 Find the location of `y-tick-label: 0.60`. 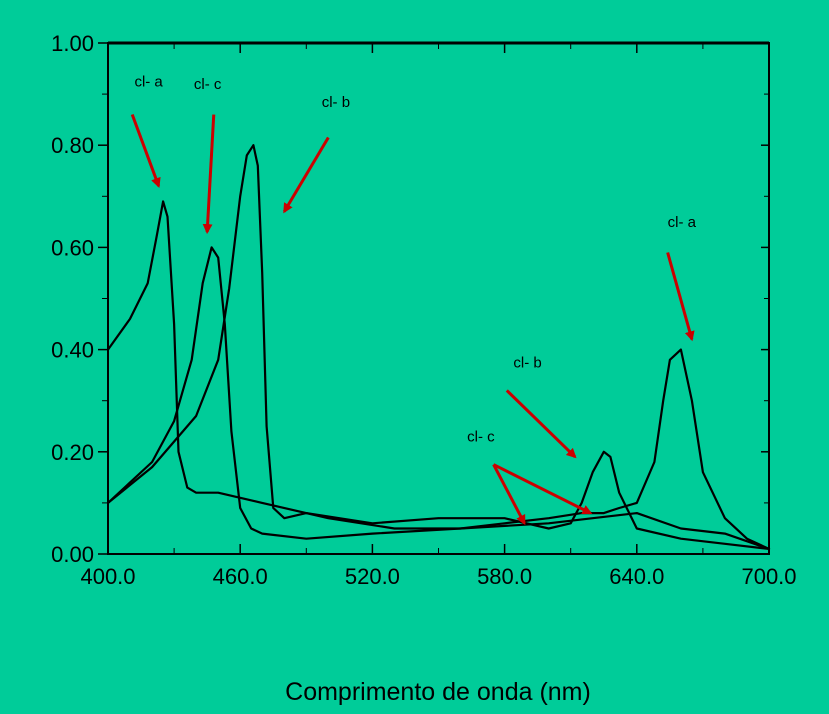

y-tick-label: 0.60 is located at coordinates (72, 247).